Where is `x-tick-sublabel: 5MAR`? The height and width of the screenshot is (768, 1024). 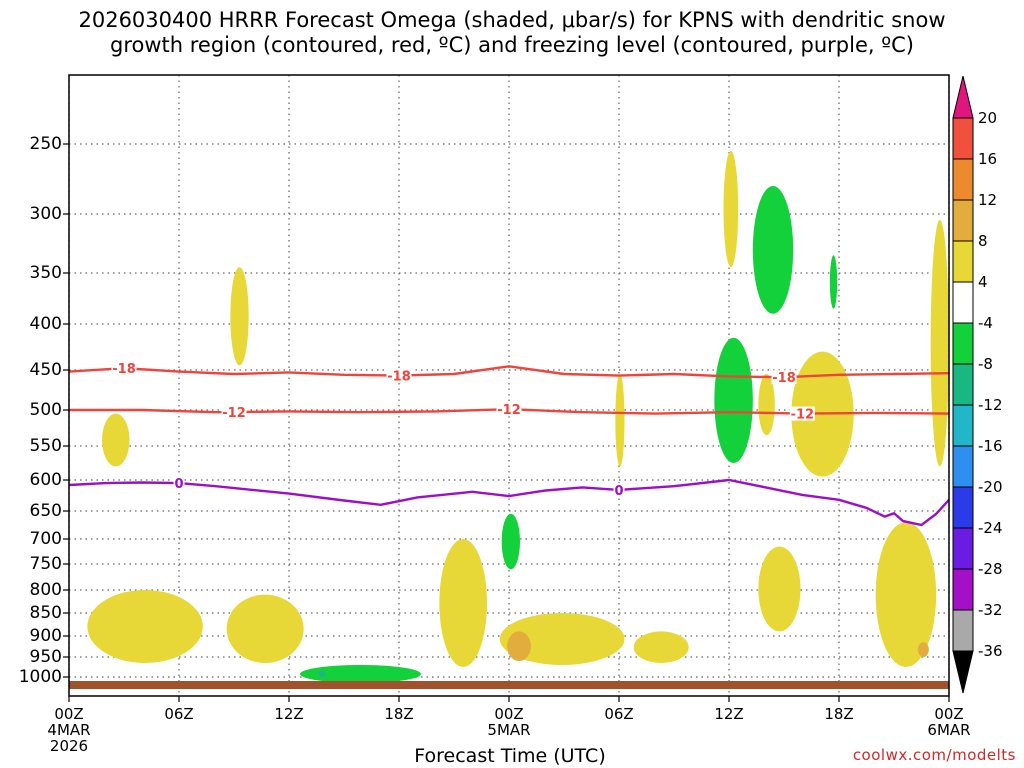
x-tick-sublabel: 5MAR is located at coordinates (509, 730).